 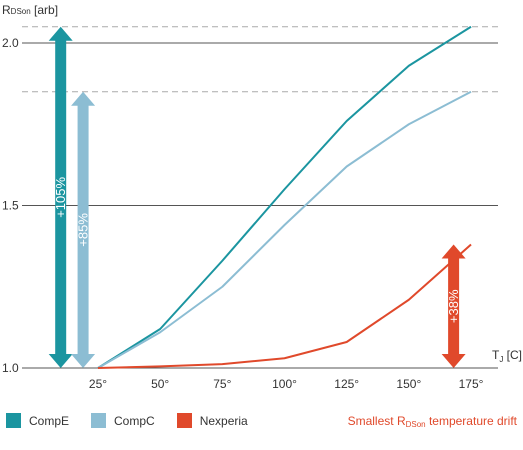 I want to click on arrow-nexperia, so click(x=453, y=306).